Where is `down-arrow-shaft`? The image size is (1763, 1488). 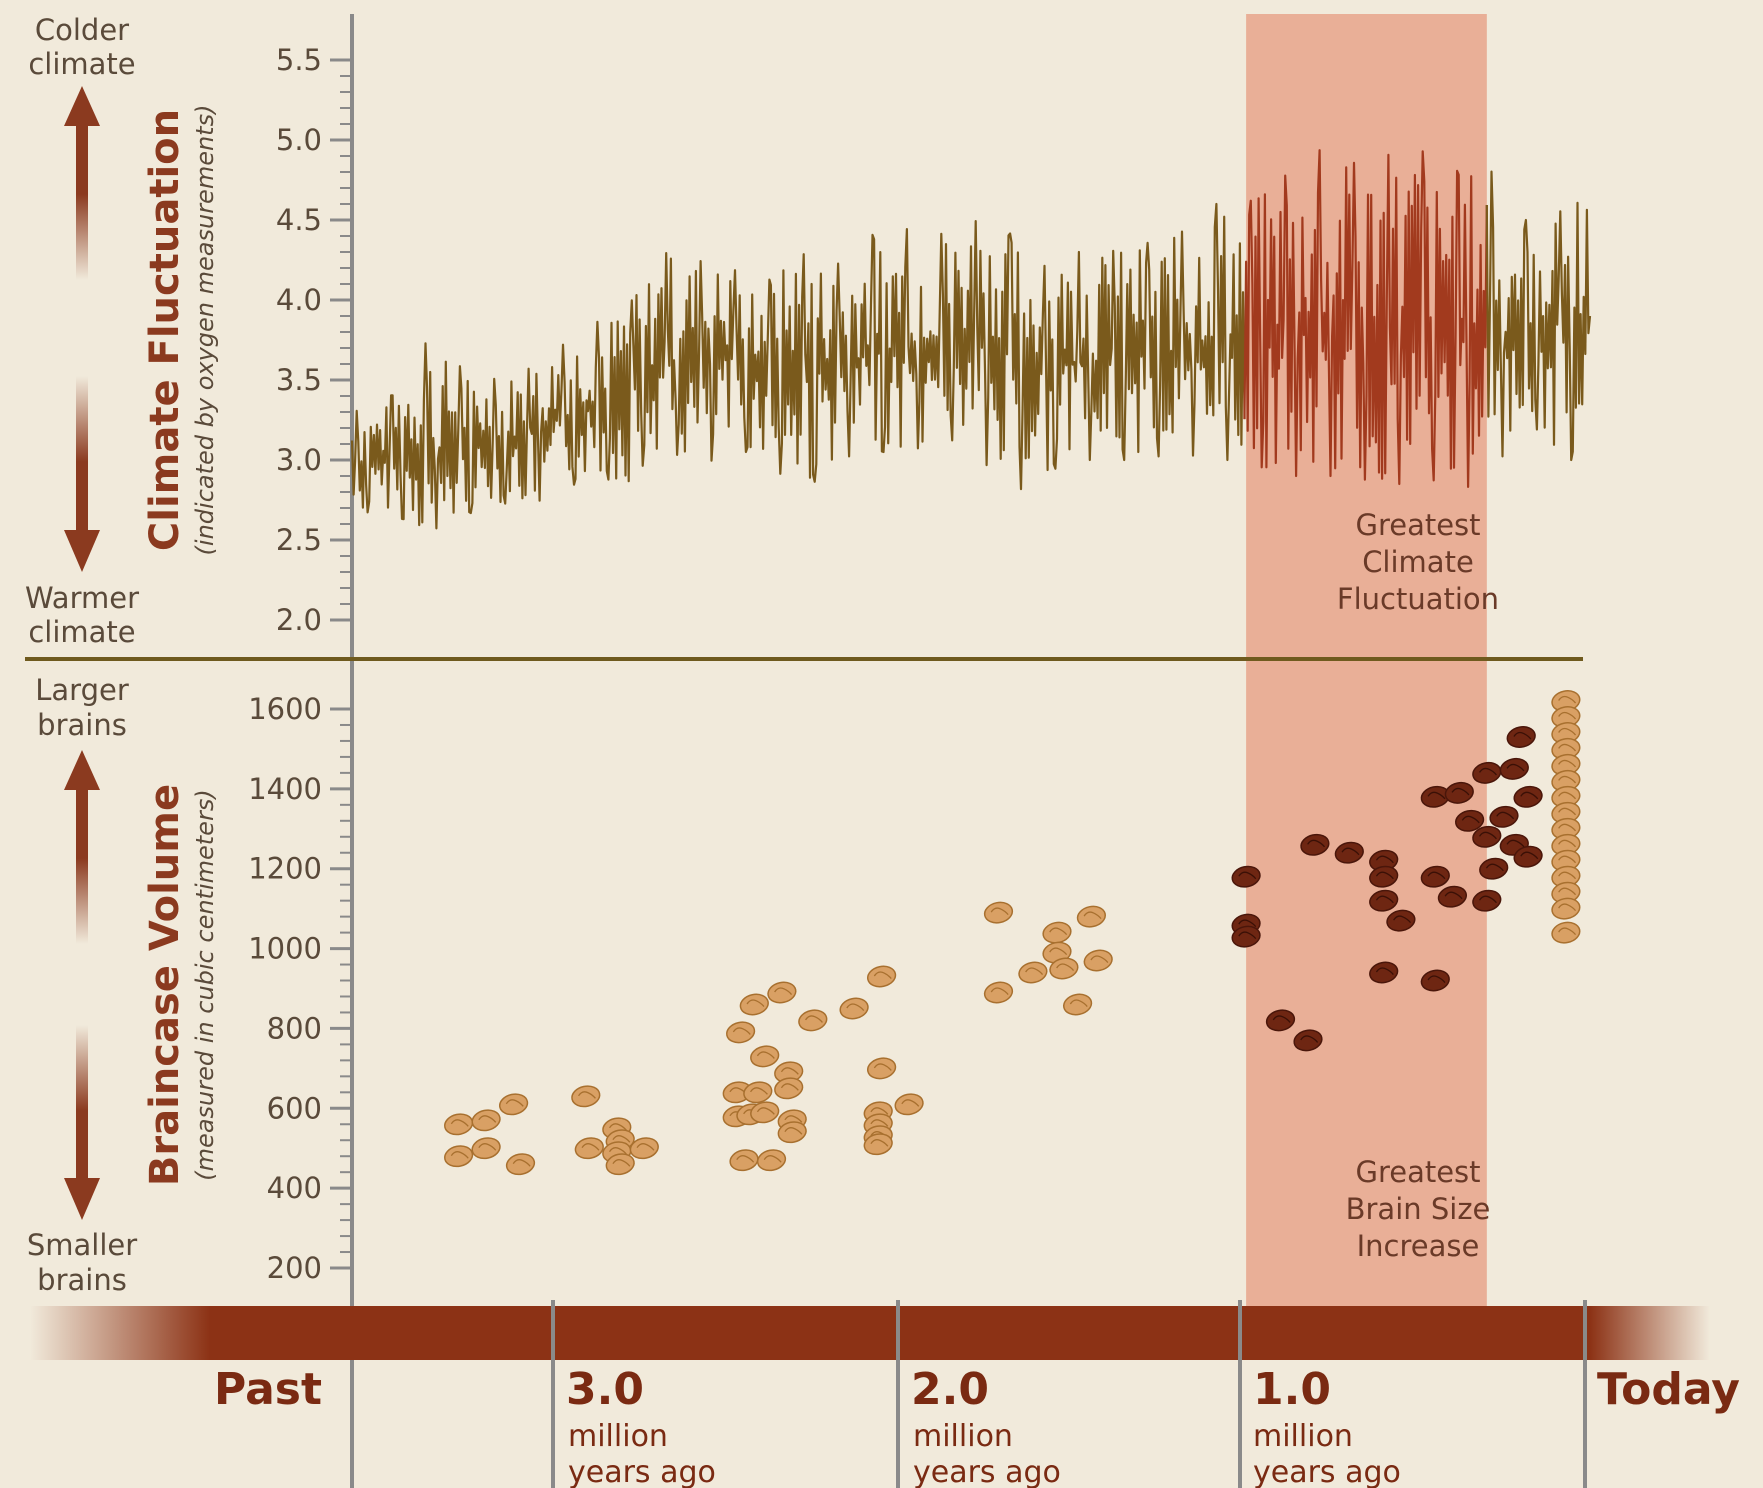
down-arrow-shaft is located at coordinates (82, 1103).